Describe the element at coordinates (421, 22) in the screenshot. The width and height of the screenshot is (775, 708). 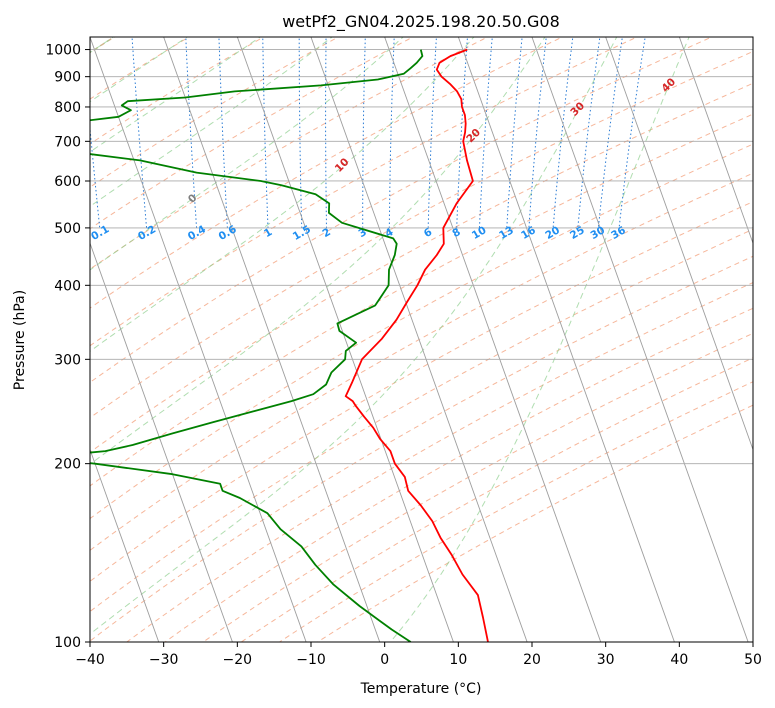
I see `chart-title: wetPf2_GN04.2025.198.20.50.G08` at that location.